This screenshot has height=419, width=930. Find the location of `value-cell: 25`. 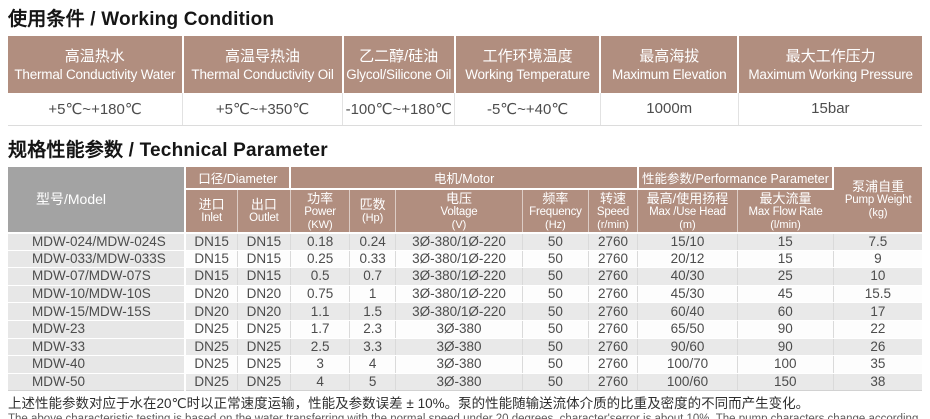

value-cell: 25 is located at coordinates (785, 276).